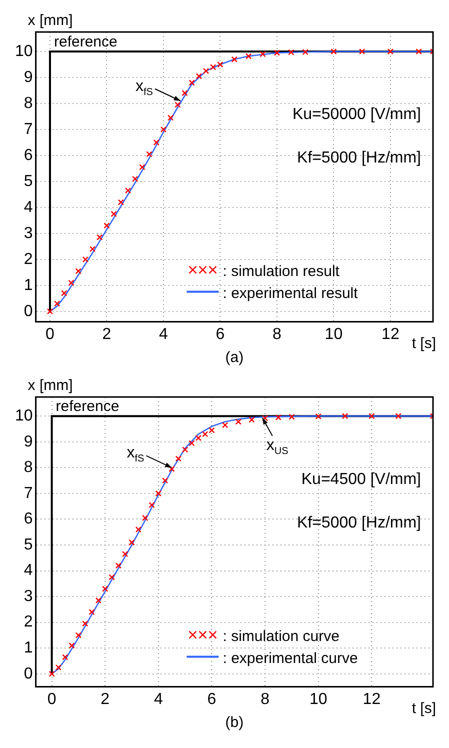 Image resolution: width=449 pixels, height=748 pixels. Describe the element at coordinates (105, 699) in the screenshot. I see `x-tick-label: 2` at that location.